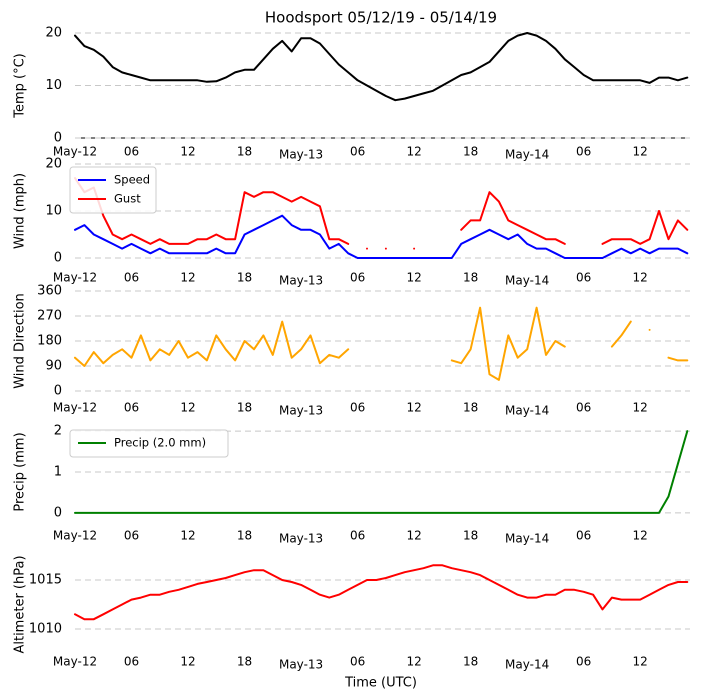  What do you see at coordinates (20, 604) in the screenshot?
I see `y-axis-label: Altimeter (hPa)` at bounding box center [20, 604].